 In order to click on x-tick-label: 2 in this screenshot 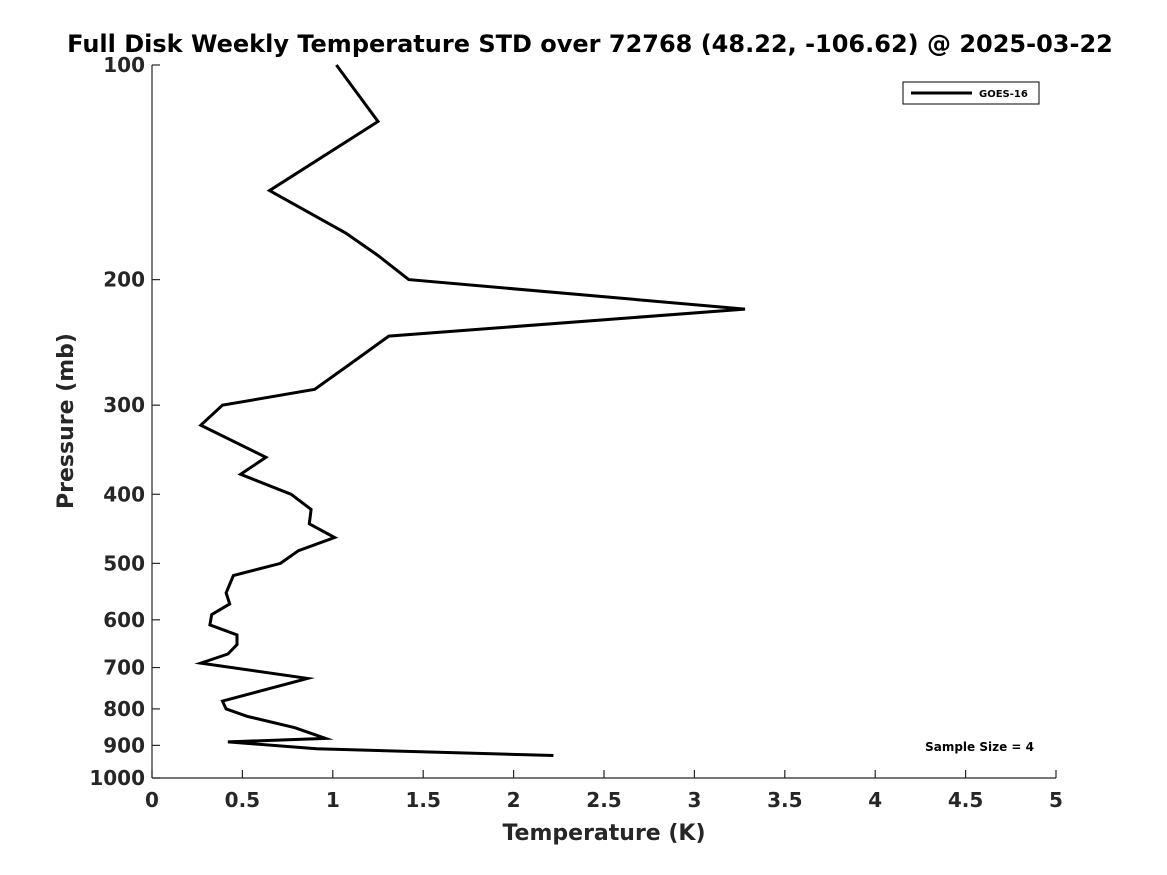, I will do `click(514, 800)`.